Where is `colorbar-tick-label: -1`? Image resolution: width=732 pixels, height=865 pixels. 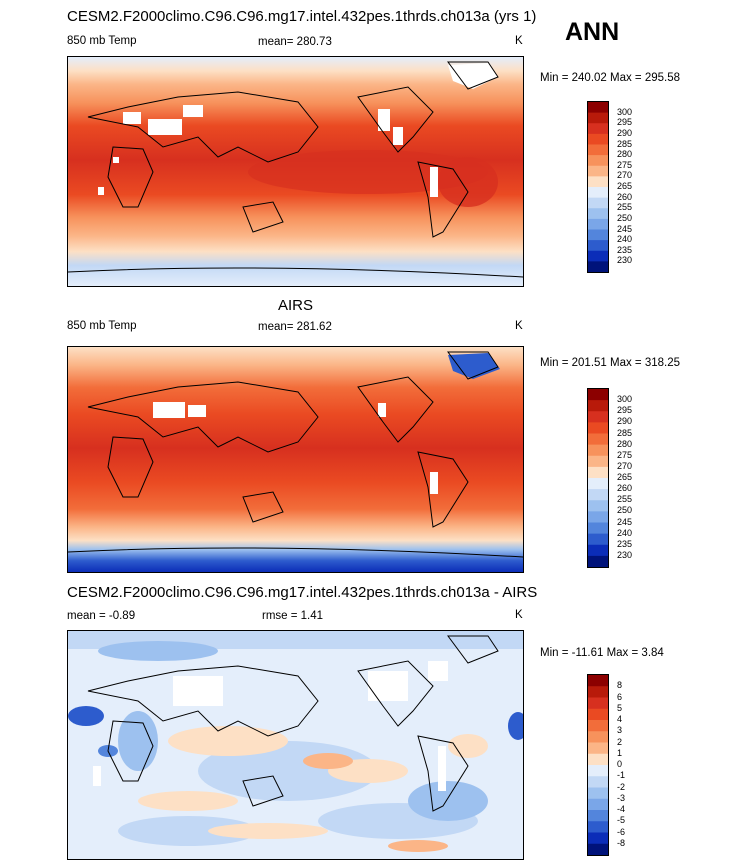 colorbar-tick-label: -1 is located at coordinates (621, 775).